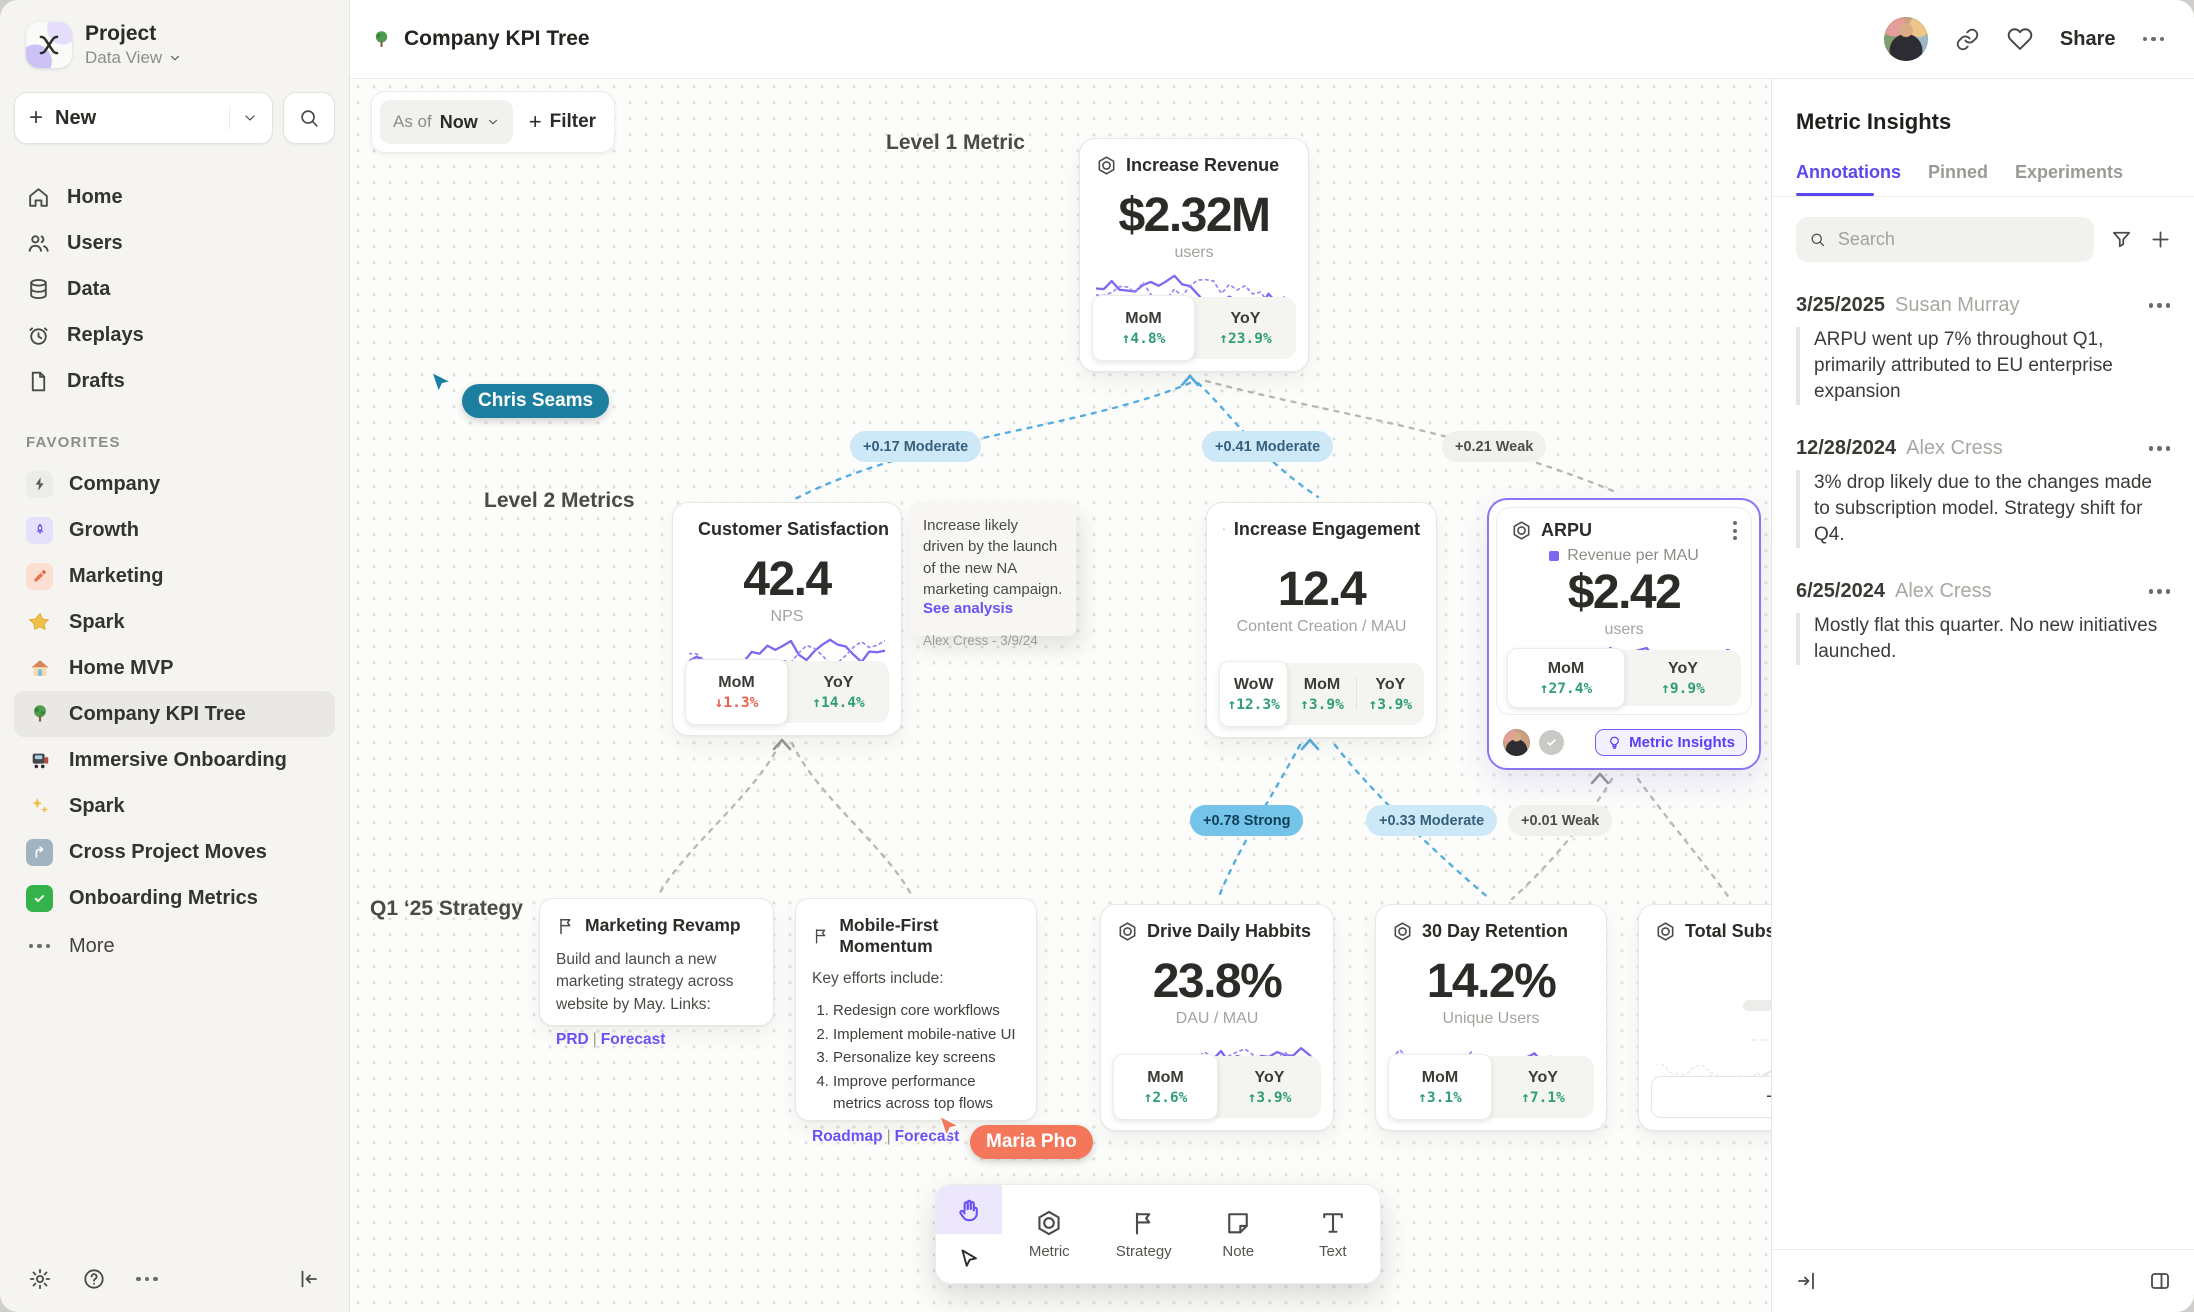 The image size is (2194, 1312). I want to click on strategy-tool-button: Strategy, so click(1144, 1234).